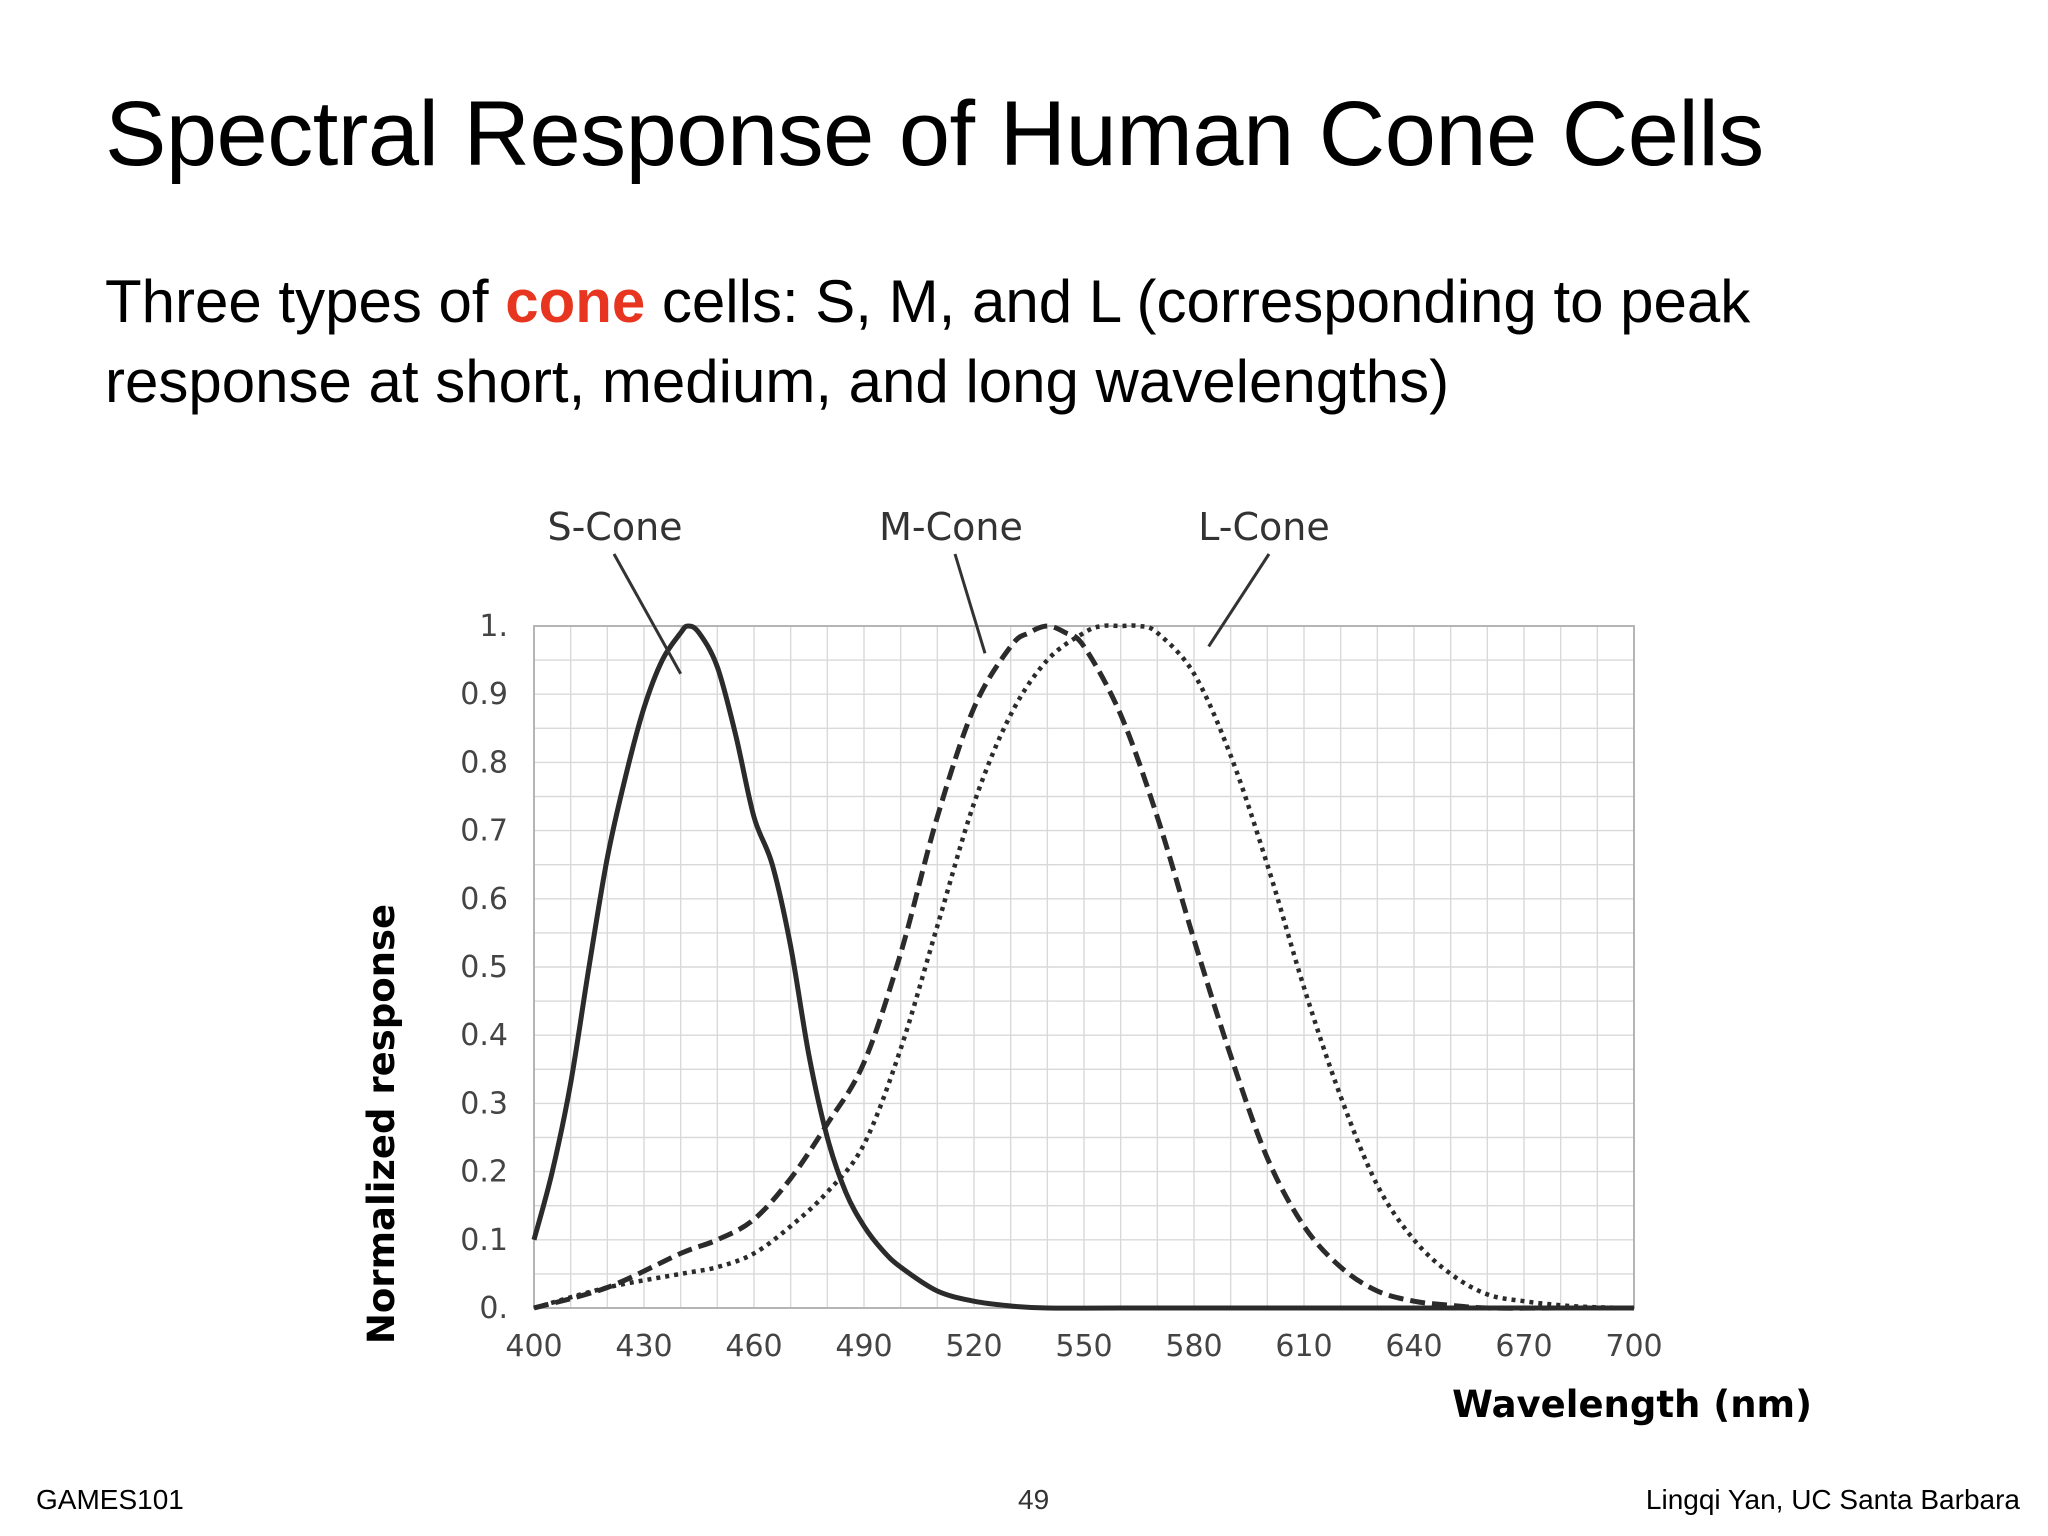  I want to click on annotation-pointer-l-cone, so click(1239, 600).